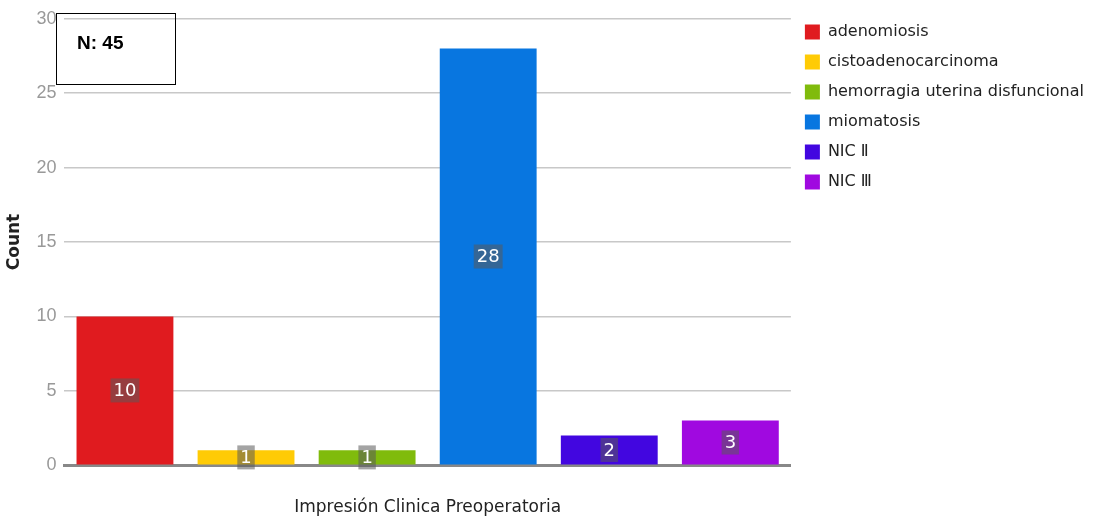  What do you see at coordinates (116, 49) in the screenshot?
I see `annotation: N: 45` at bounding box center [116, 49].